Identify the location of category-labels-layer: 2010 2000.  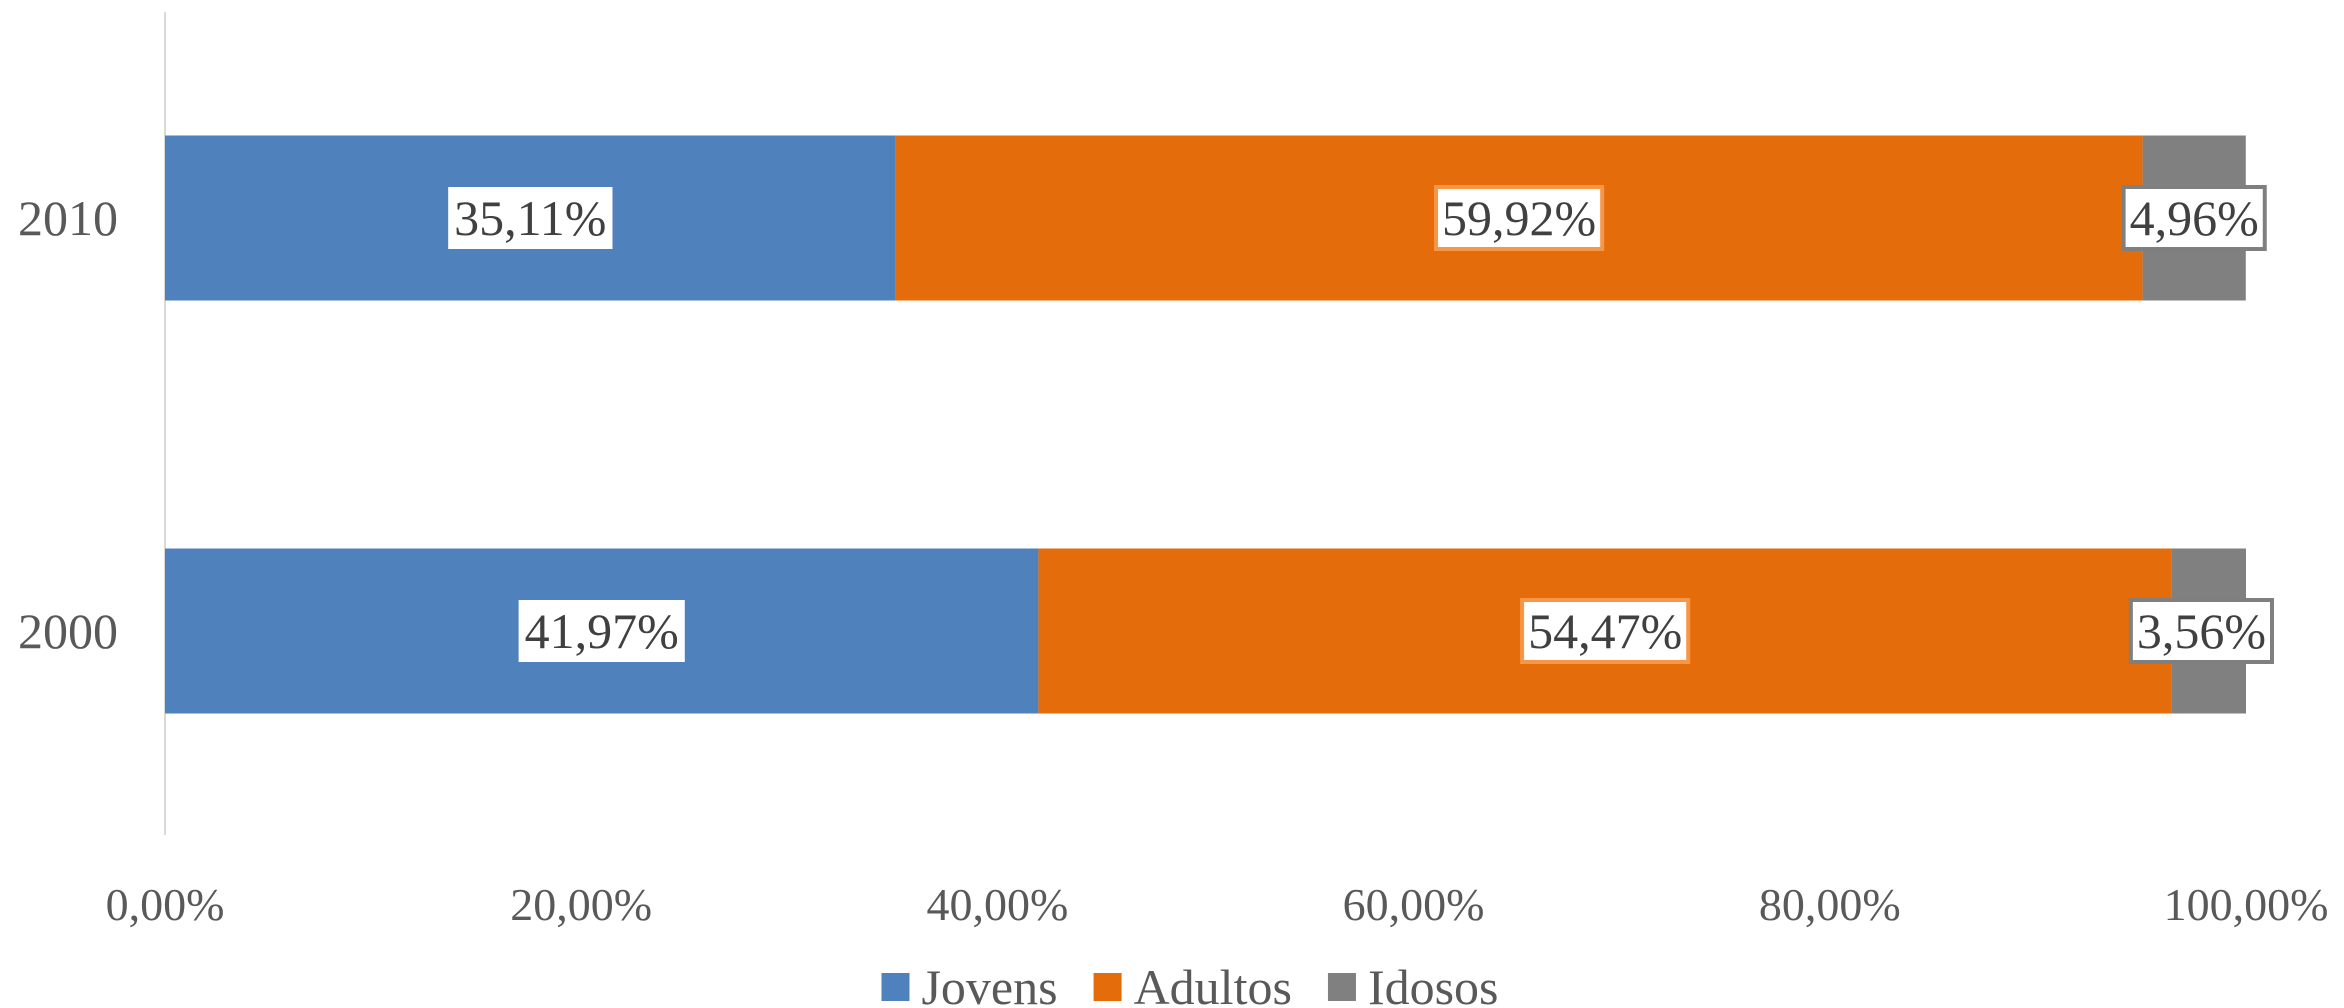
(68, 424).